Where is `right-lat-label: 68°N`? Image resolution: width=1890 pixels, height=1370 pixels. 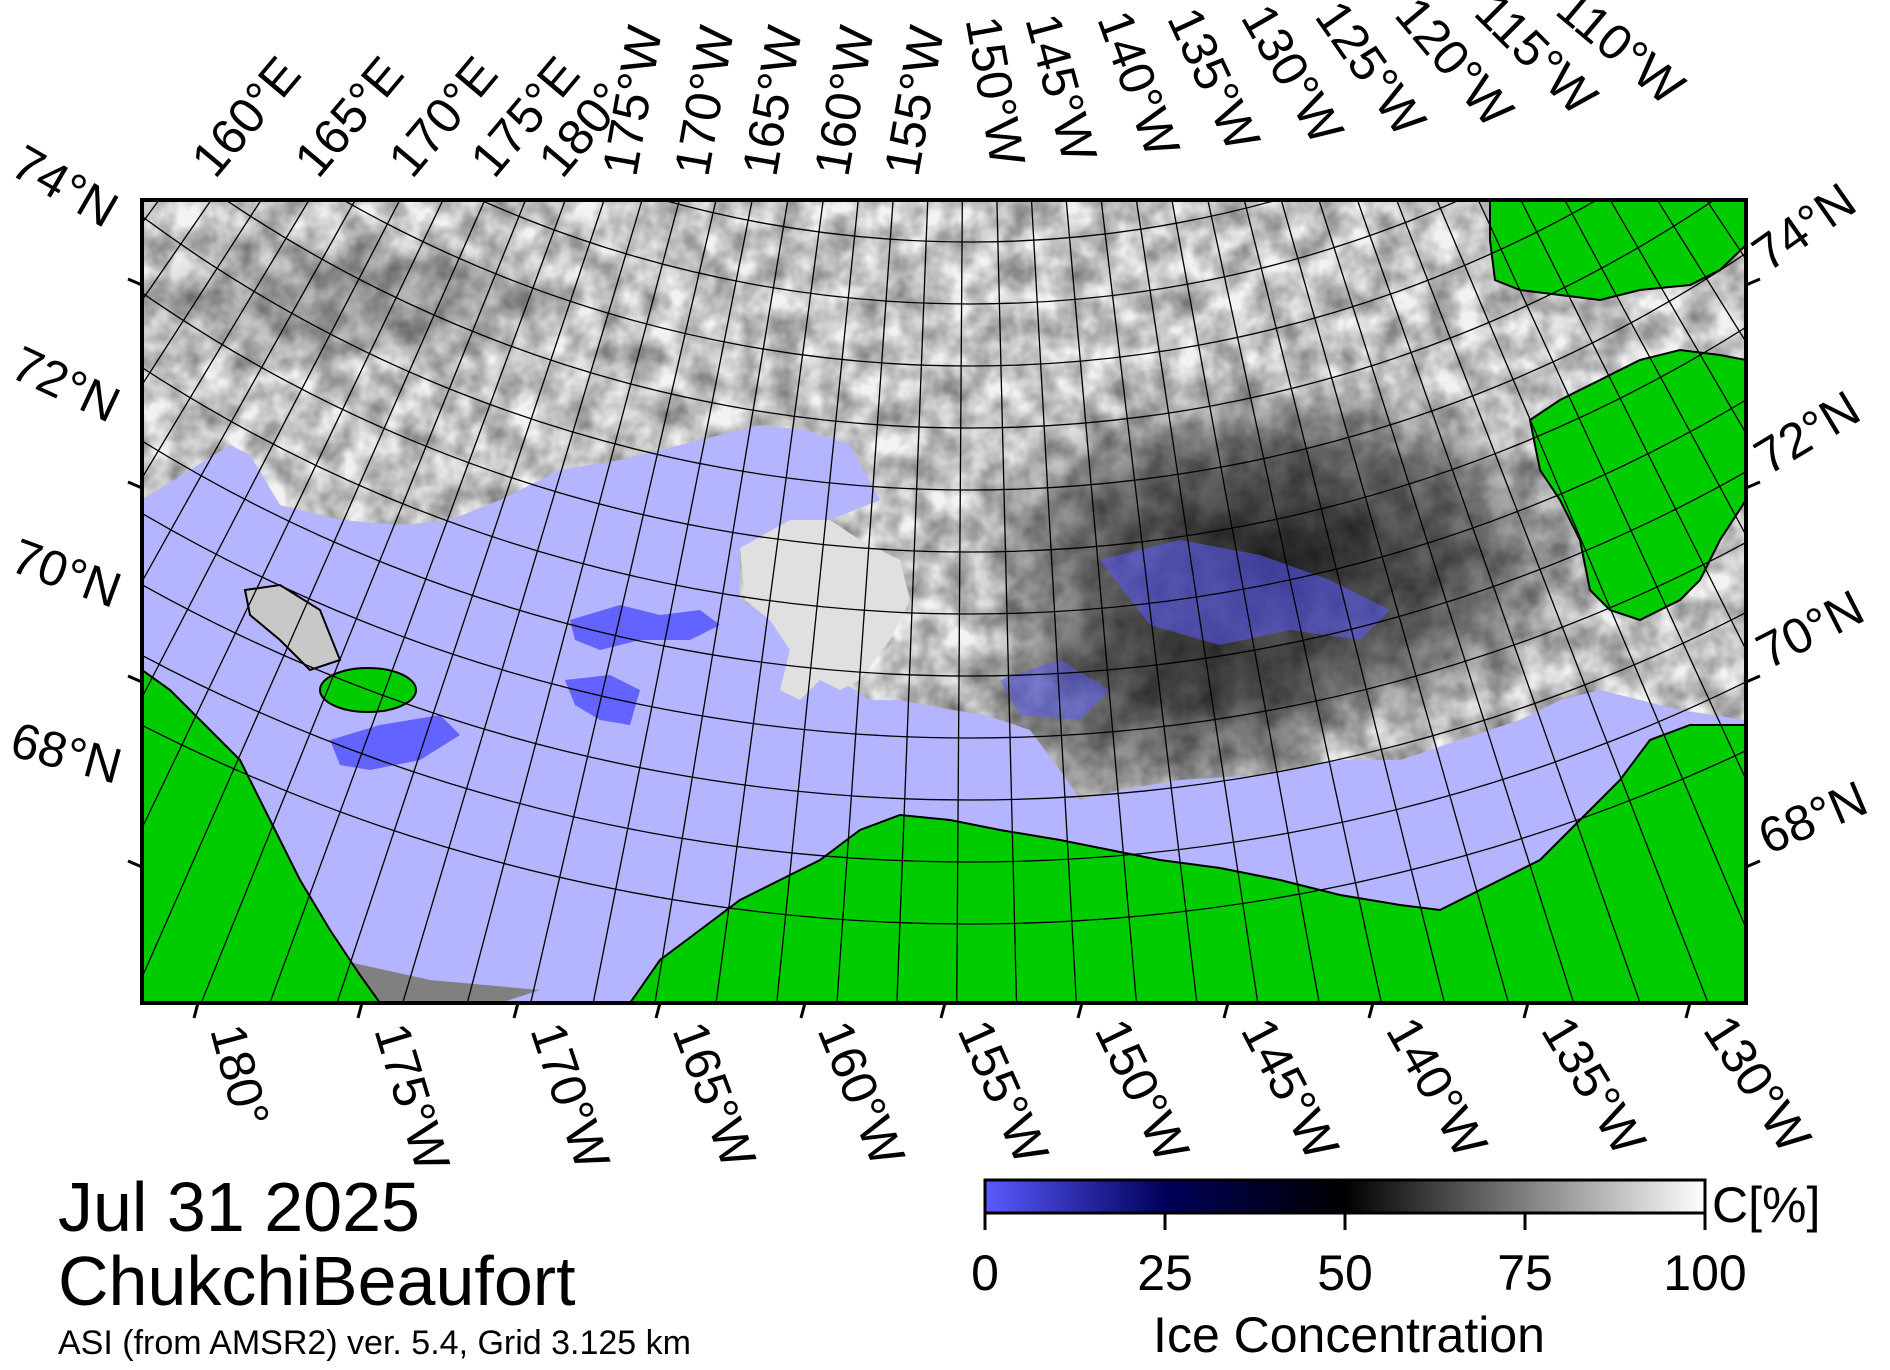
right-lat-label: 68°N is located at coordinates (1812, 817).